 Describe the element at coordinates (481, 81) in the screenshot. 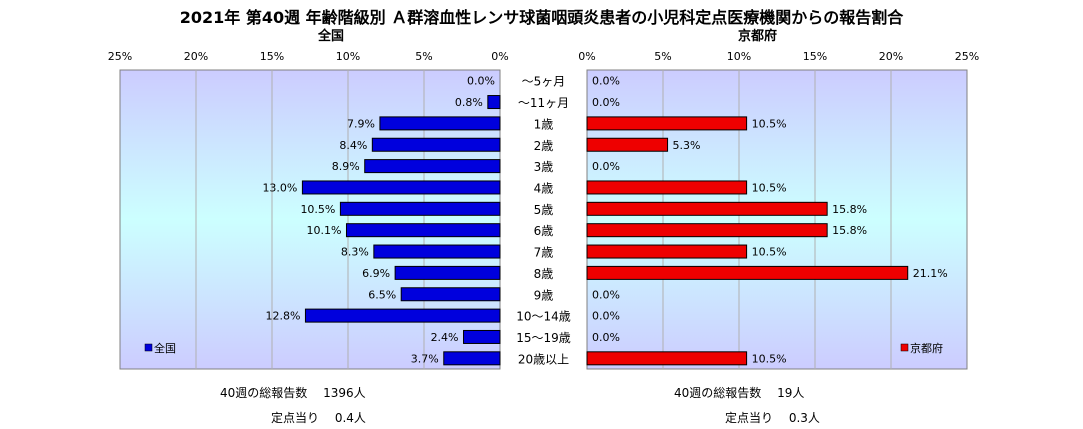

I see `left-value-label: 0.0%` at that location.